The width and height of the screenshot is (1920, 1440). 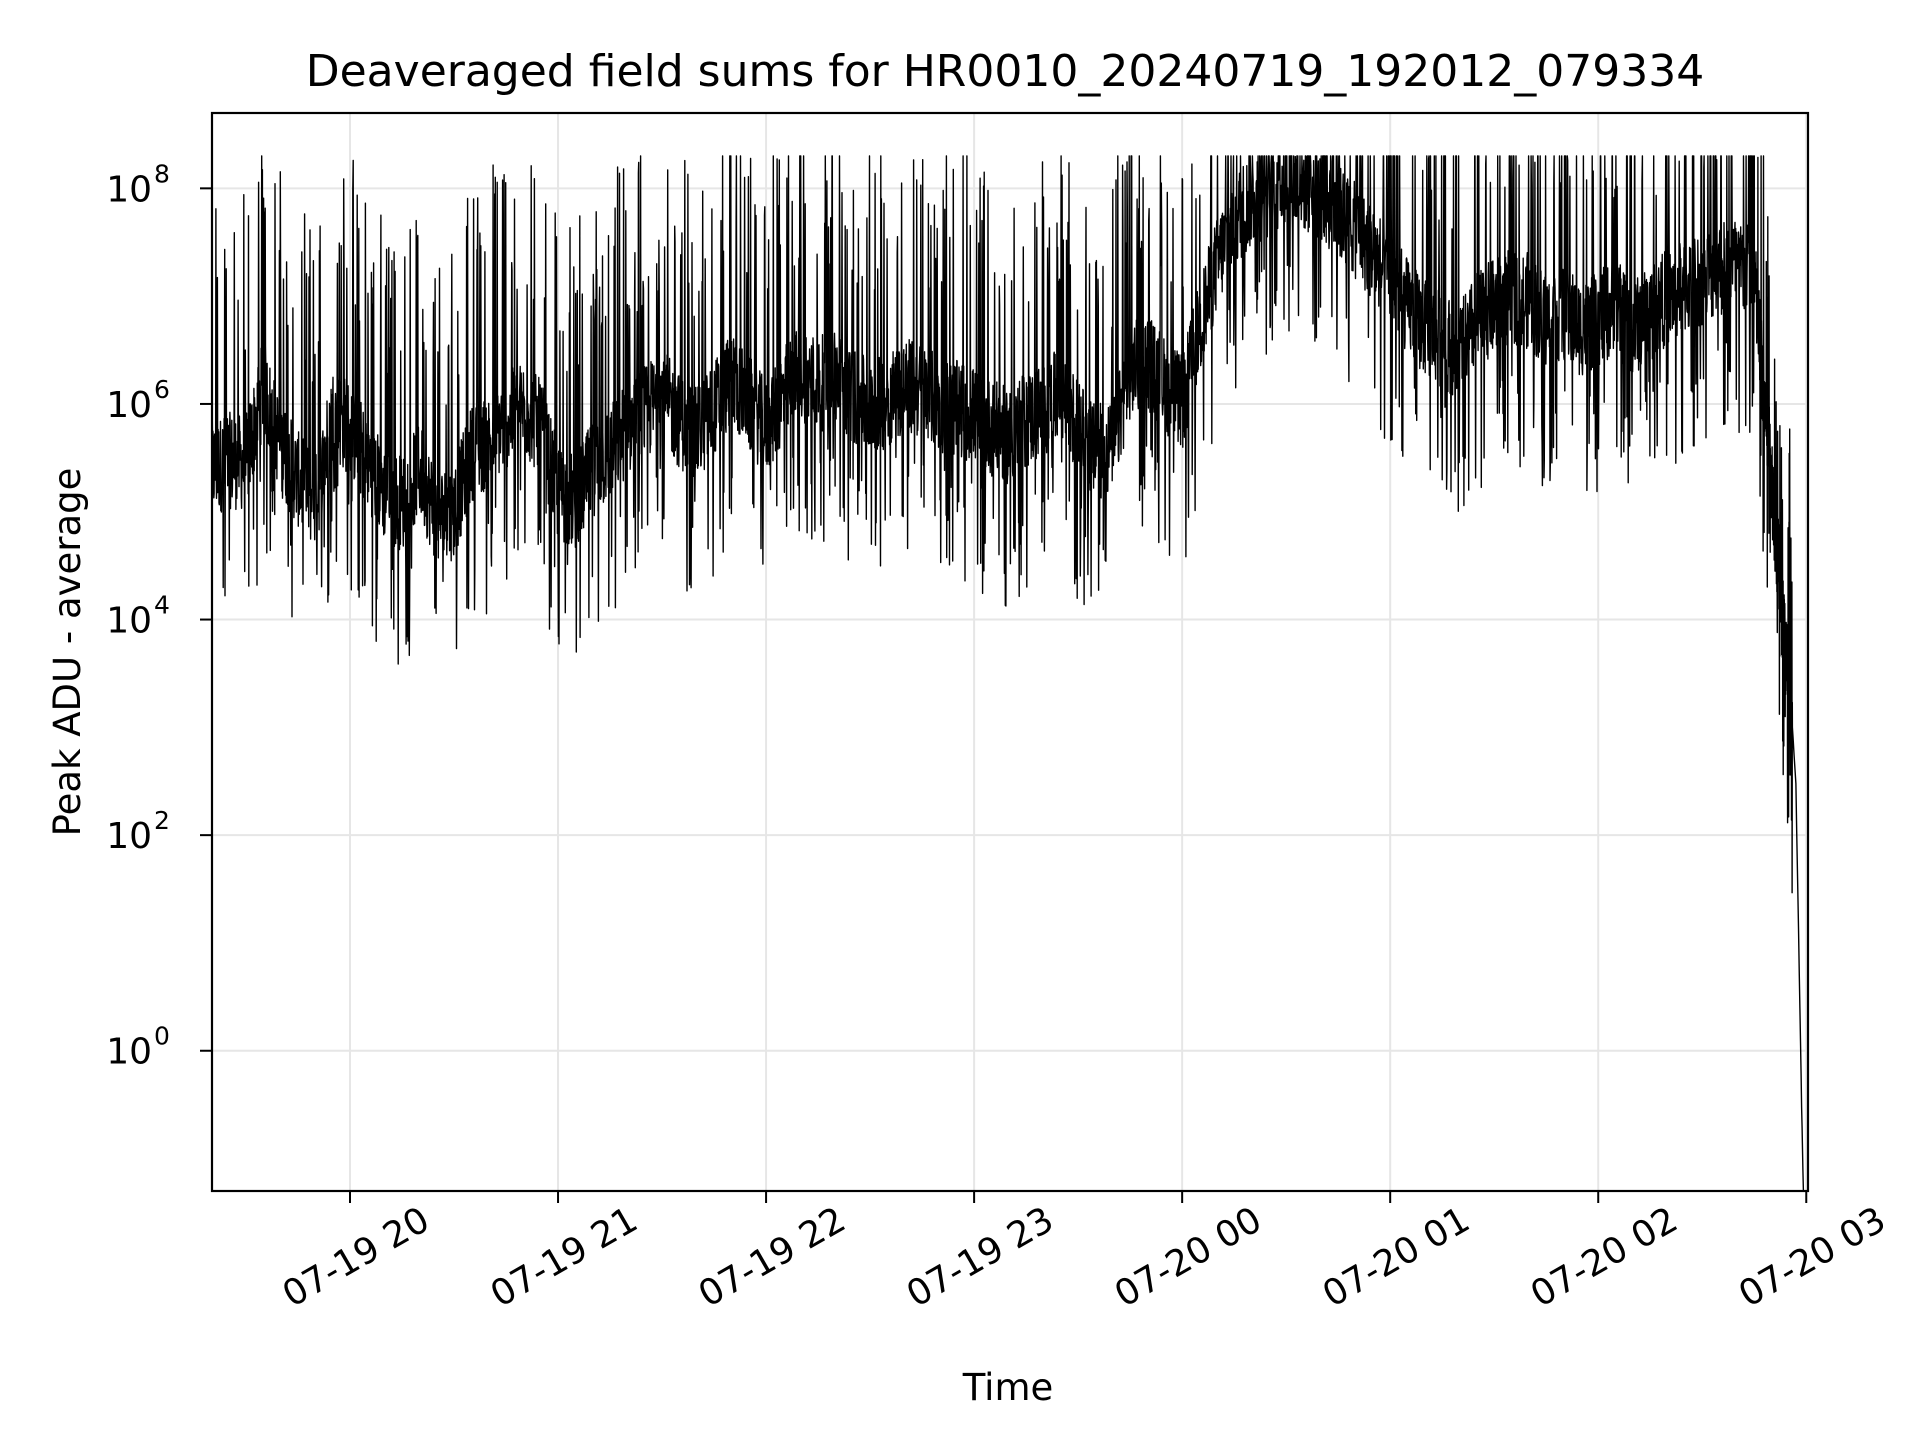 I want to click on y-tick-exponent: 0, so click(x=162, y=1036).